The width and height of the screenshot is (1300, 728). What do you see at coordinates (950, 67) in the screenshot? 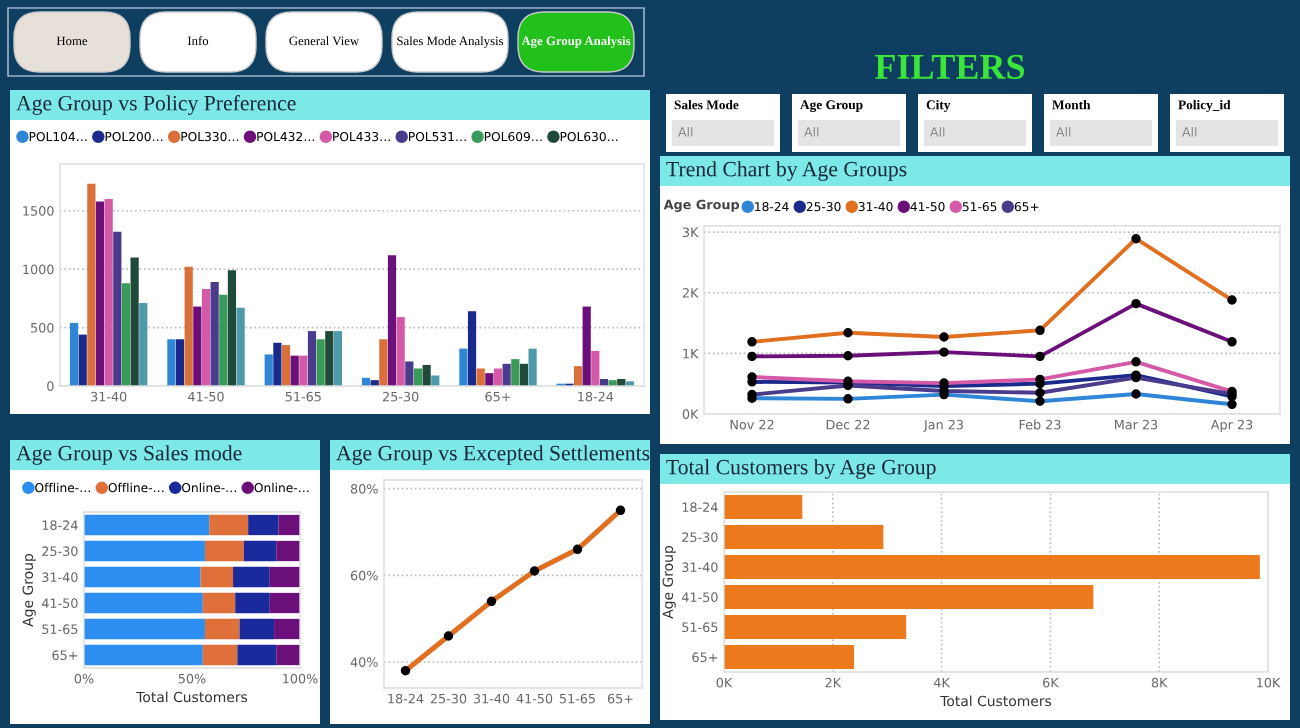
I see `text: FILTERS` at bounding box center [950, 67].